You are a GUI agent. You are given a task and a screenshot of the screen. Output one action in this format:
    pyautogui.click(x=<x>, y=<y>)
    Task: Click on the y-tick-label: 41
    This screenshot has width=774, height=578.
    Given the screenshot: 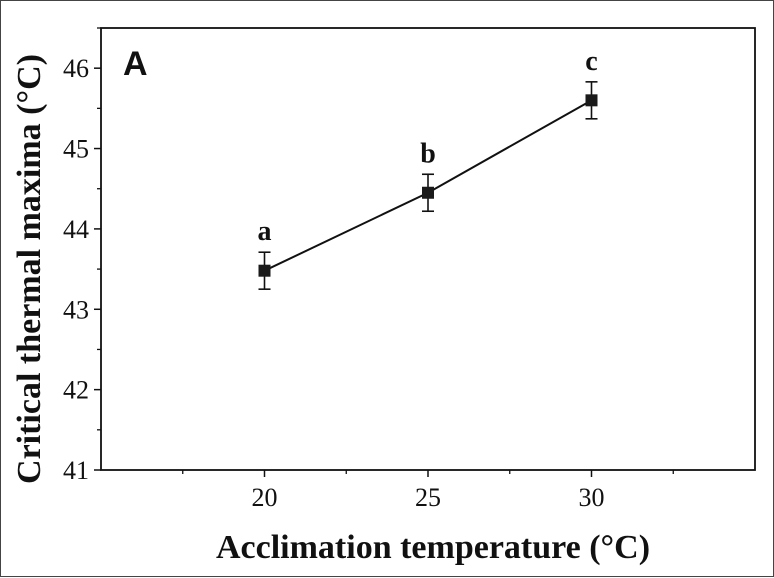 What is the action you would take?
    pyautogui.click(x=76, y=470)
    